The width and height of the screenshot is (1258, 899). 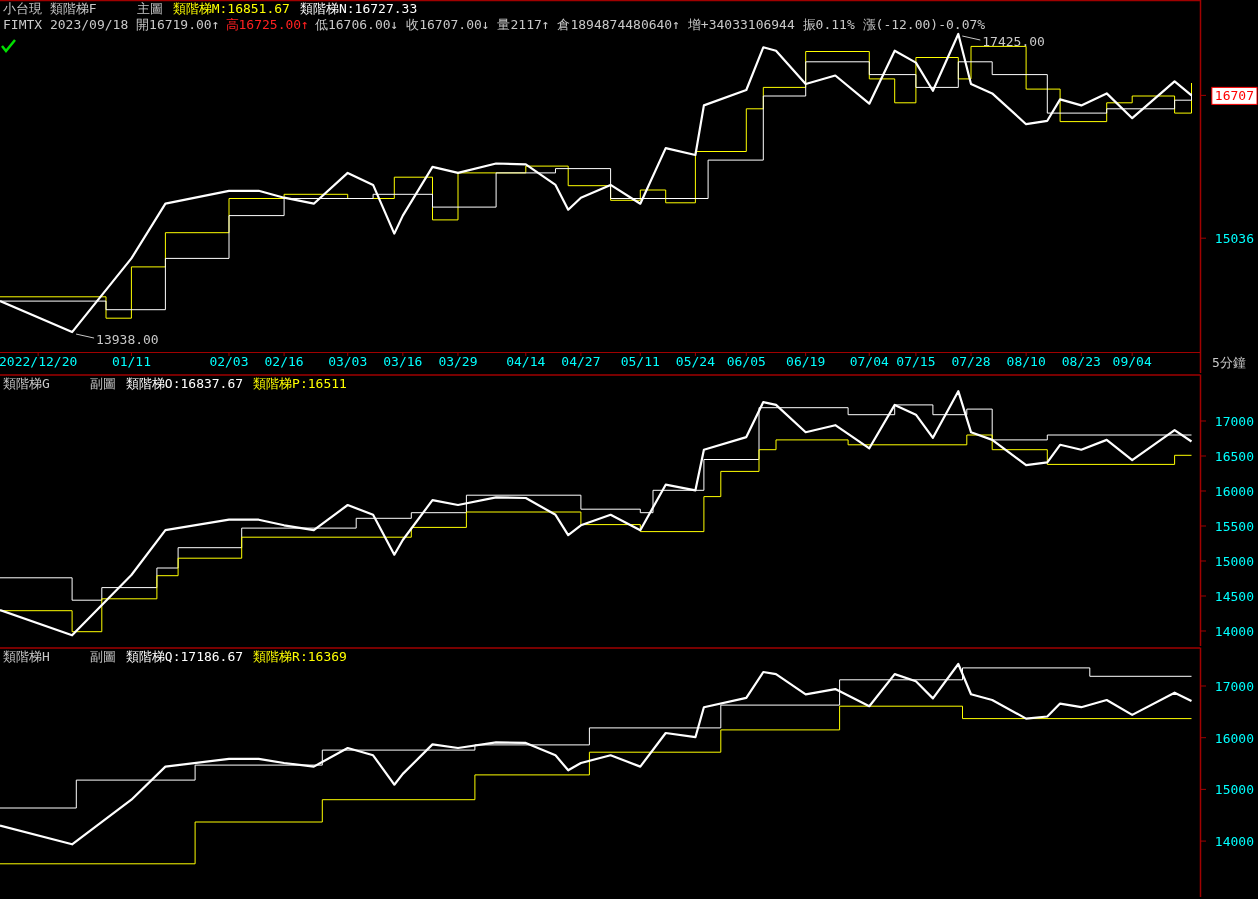 What do you see at coordinates (869, 361) in the screenshot?
I see `xtick: 07/04` at bounding box center [869, 361].